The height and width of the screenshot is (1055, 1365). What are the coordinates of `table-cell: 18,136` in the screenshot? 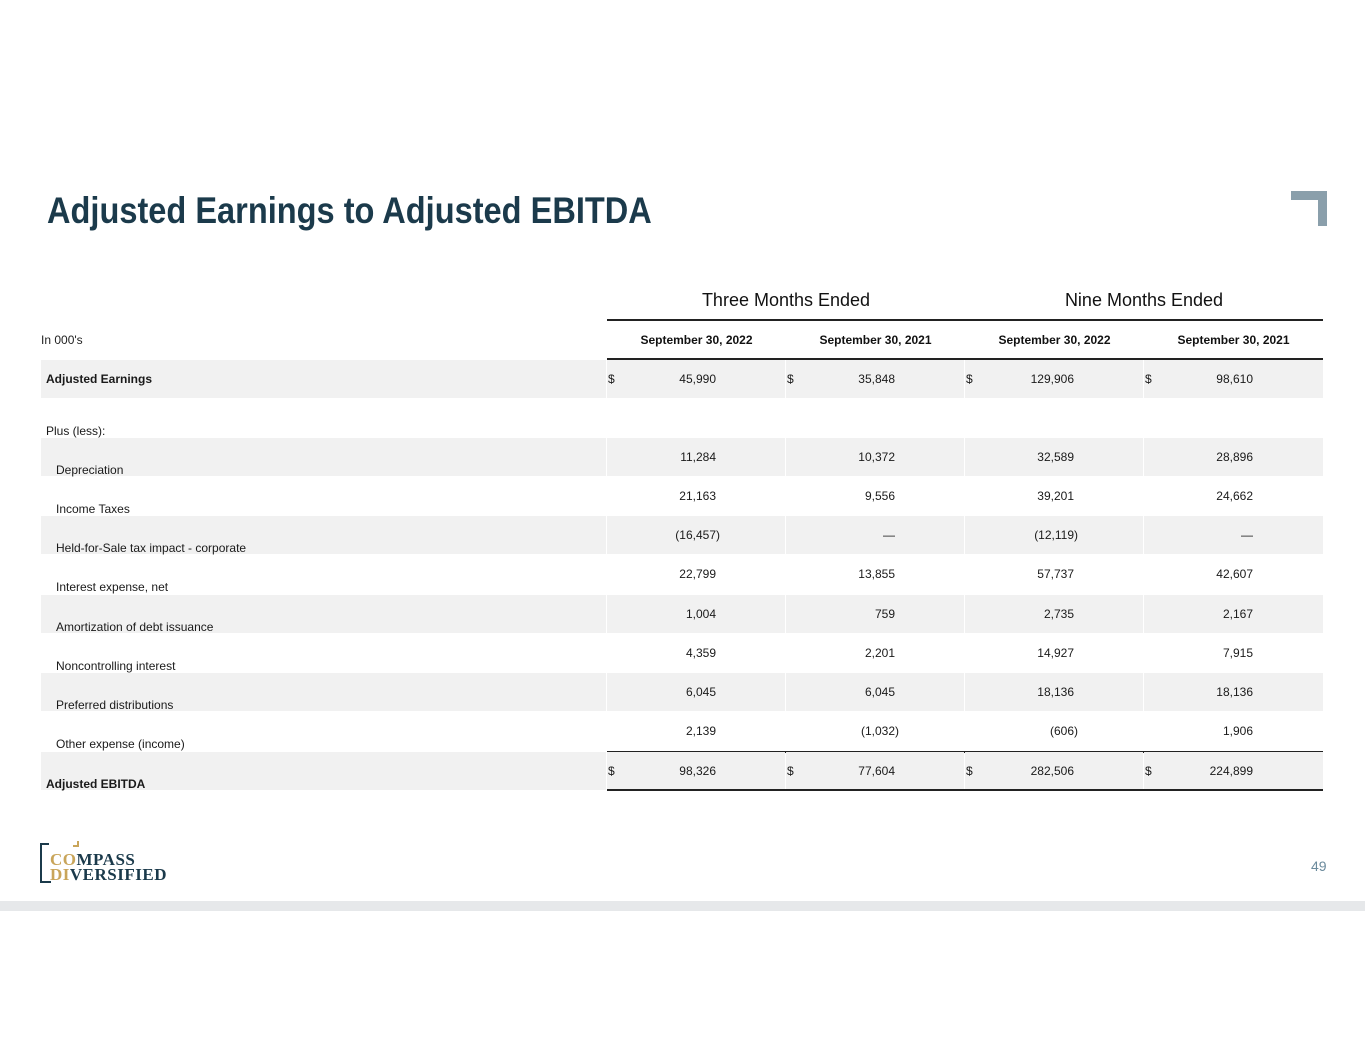 It's located at (1054, 692).